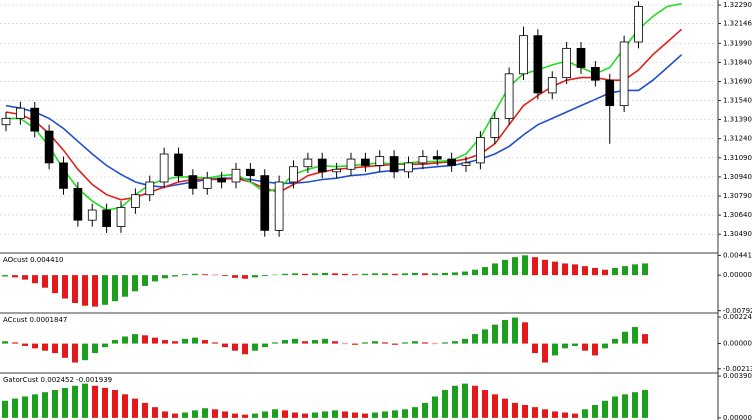 The image size is (752, 420). I want to click on y-tick-label: 0.0022451, so click(737, 317).